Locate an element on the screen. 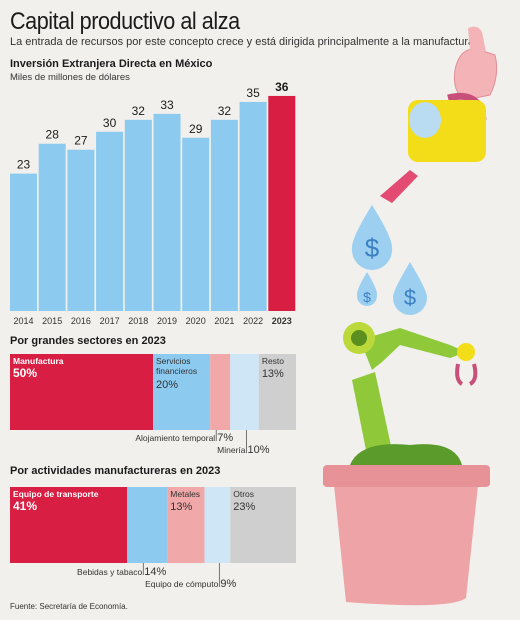 This screenshot has height=620, width=520. bar-2022 is located at coordinates (253, 206).